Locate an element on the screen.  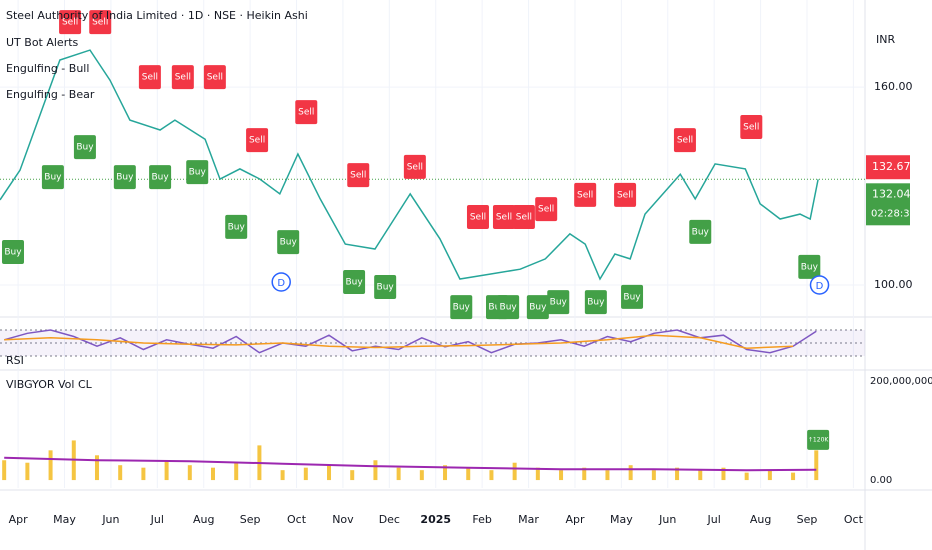
x-tick-label: 2025 is located at coordinates (435, 519).